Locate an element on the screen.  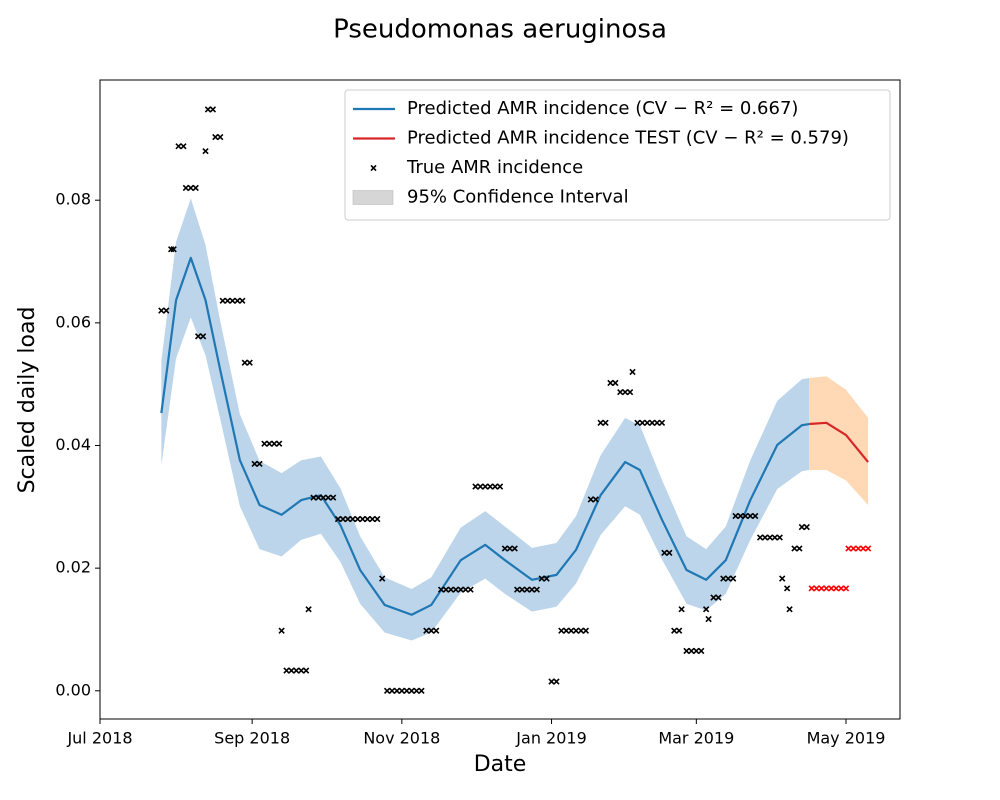
x-axis-label: Date is located at coordinates (500, 764).